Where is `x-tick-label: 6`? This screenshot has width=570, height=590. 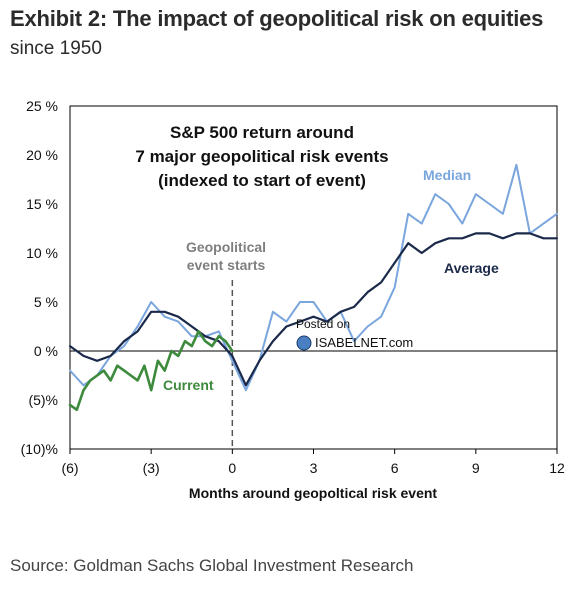 x-tick-label: 6 is located at coordinates (395, 468).